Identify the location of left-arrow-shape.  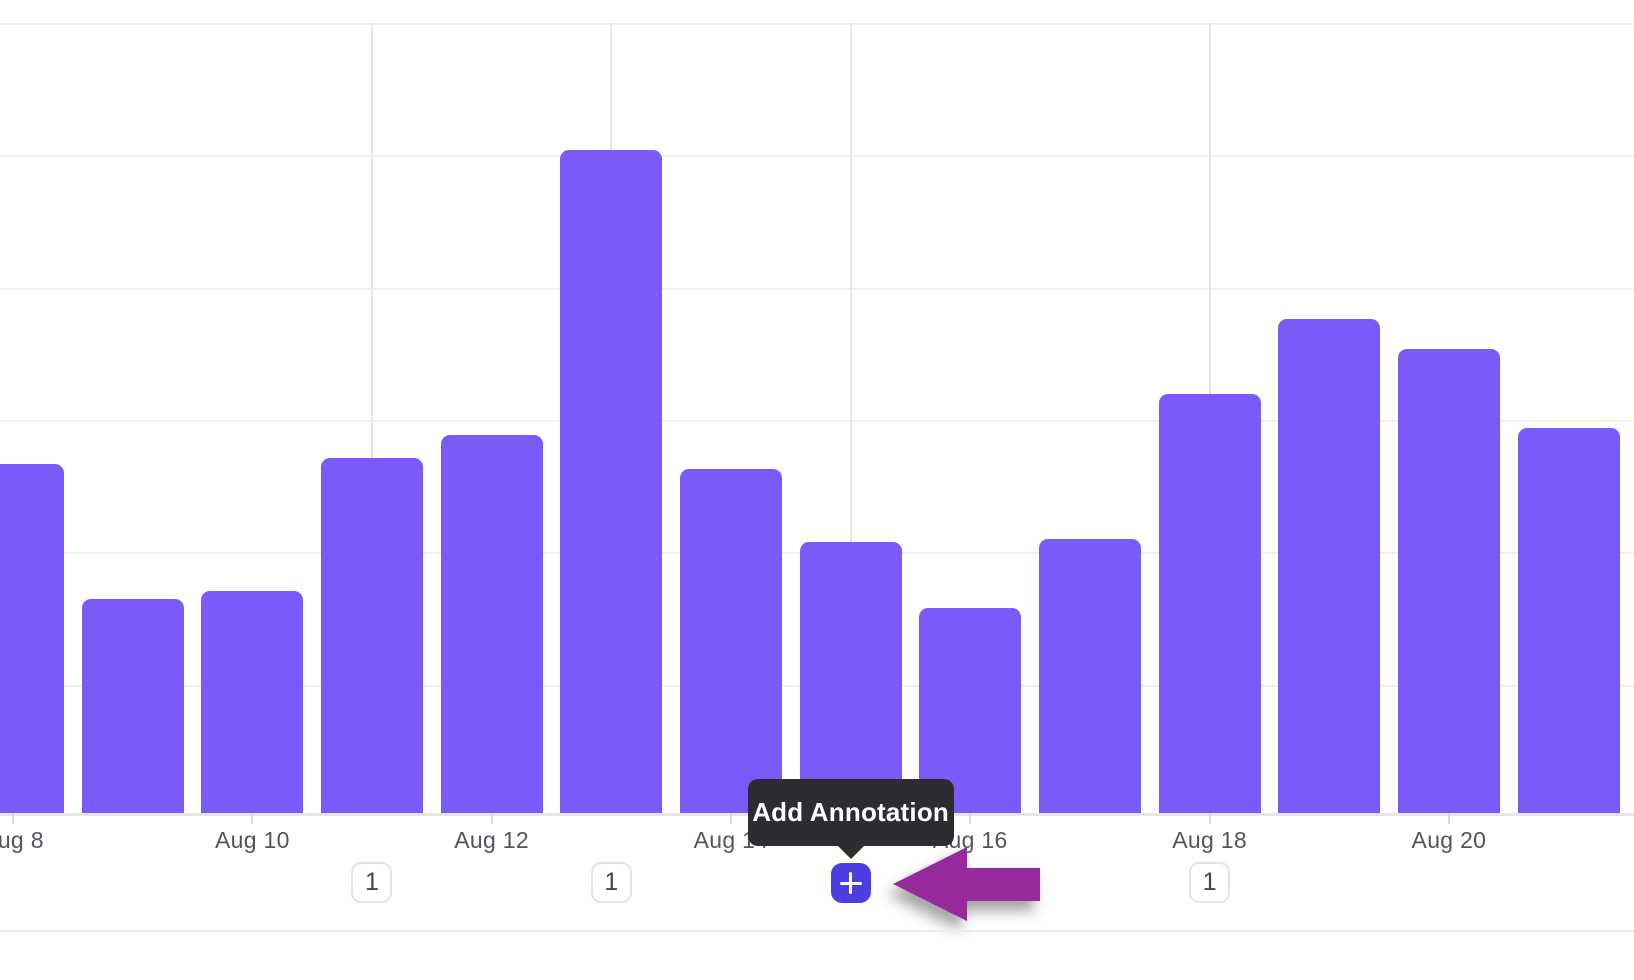
(966, 884).